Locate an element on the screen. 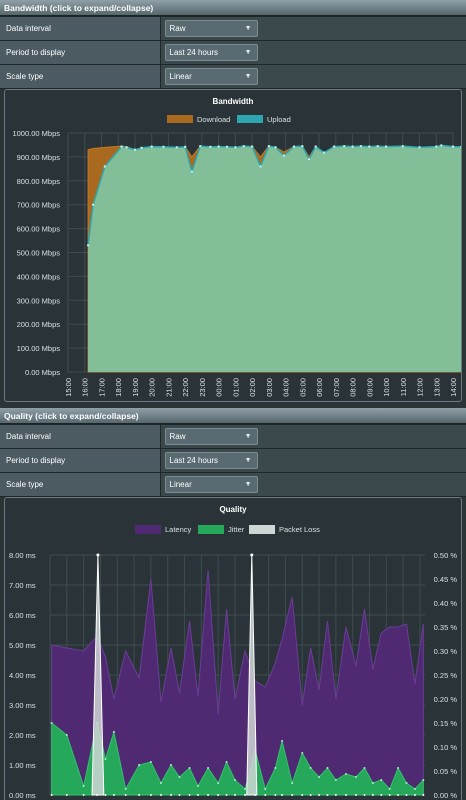  x-tick-label: 04:00 is located at coordinates (286, 387).